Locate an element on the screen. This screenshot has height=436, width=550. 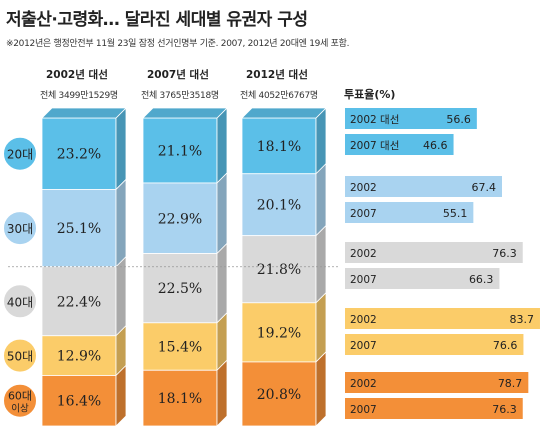
segment-value-label: 20.8% is located at coordinates (279, 395).